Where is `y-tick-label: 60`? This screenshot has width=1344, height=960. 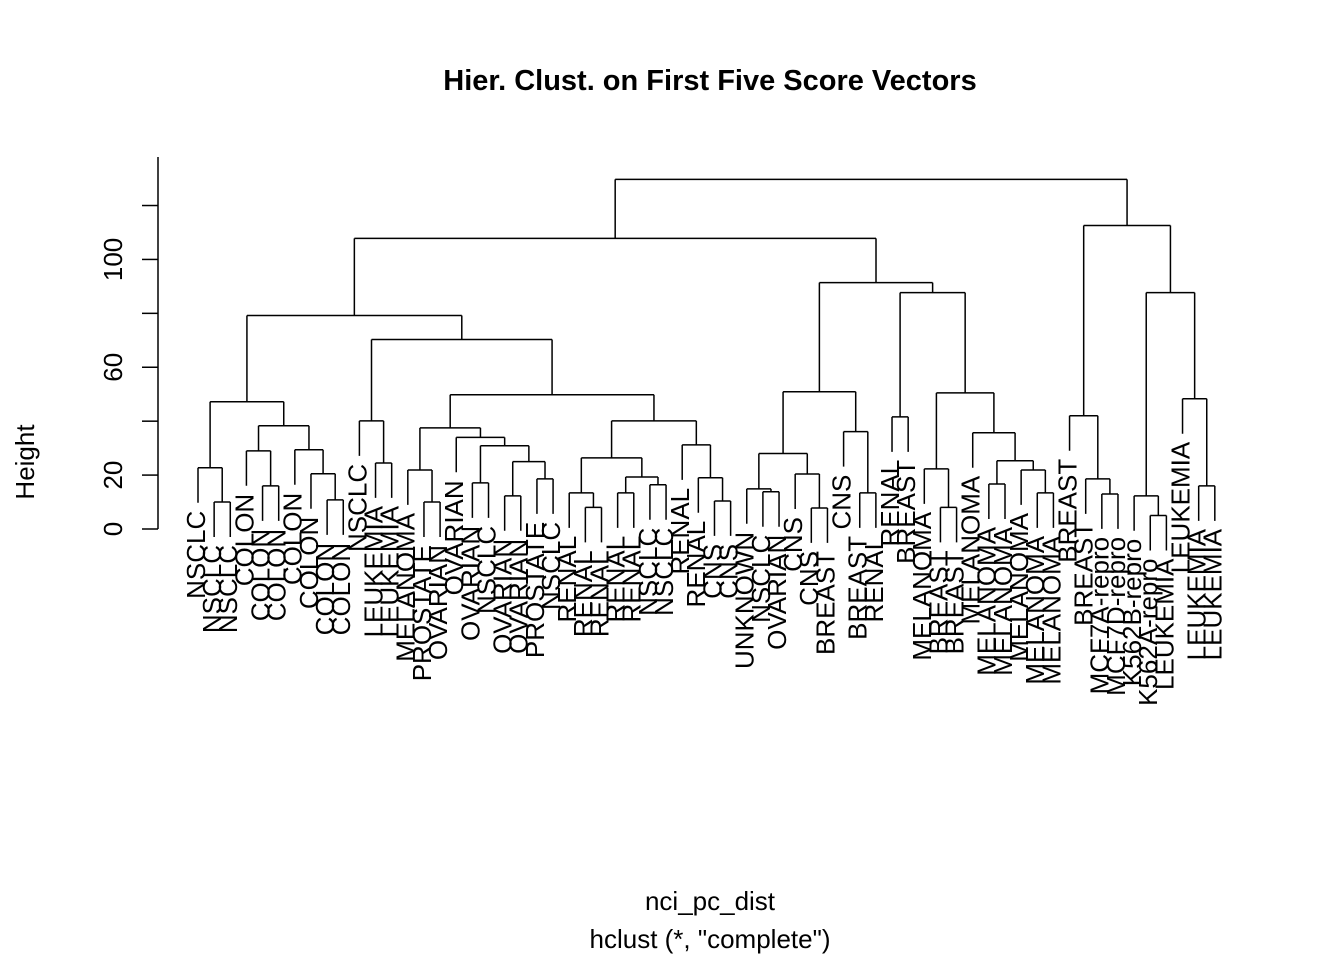 y-tick-label: 60 is located at coordinates (113, 367).